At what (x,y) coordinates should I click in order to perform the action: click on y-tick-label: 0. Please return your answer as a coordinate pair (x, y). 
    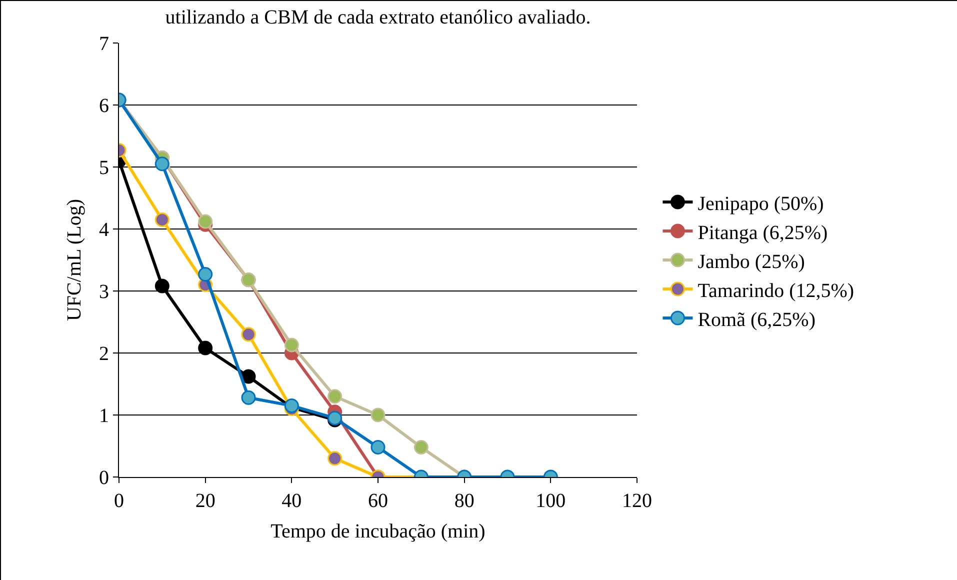
    Looking at the image, I should click on (104, 478).